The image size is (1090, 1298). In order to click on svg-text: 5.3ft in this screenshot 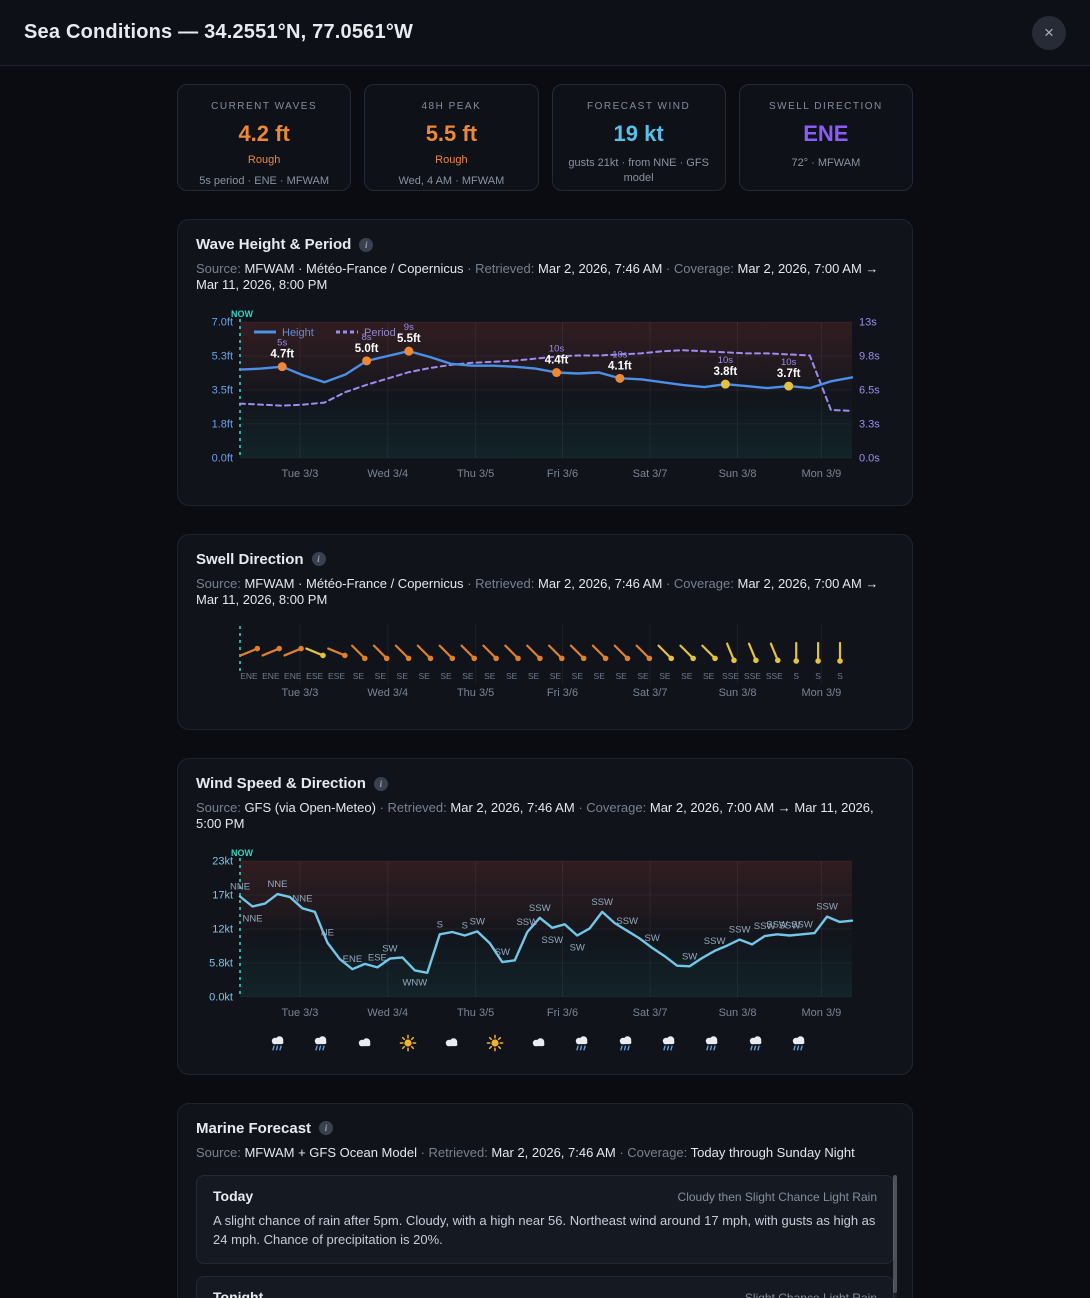, I will do `click(222, 356)`.